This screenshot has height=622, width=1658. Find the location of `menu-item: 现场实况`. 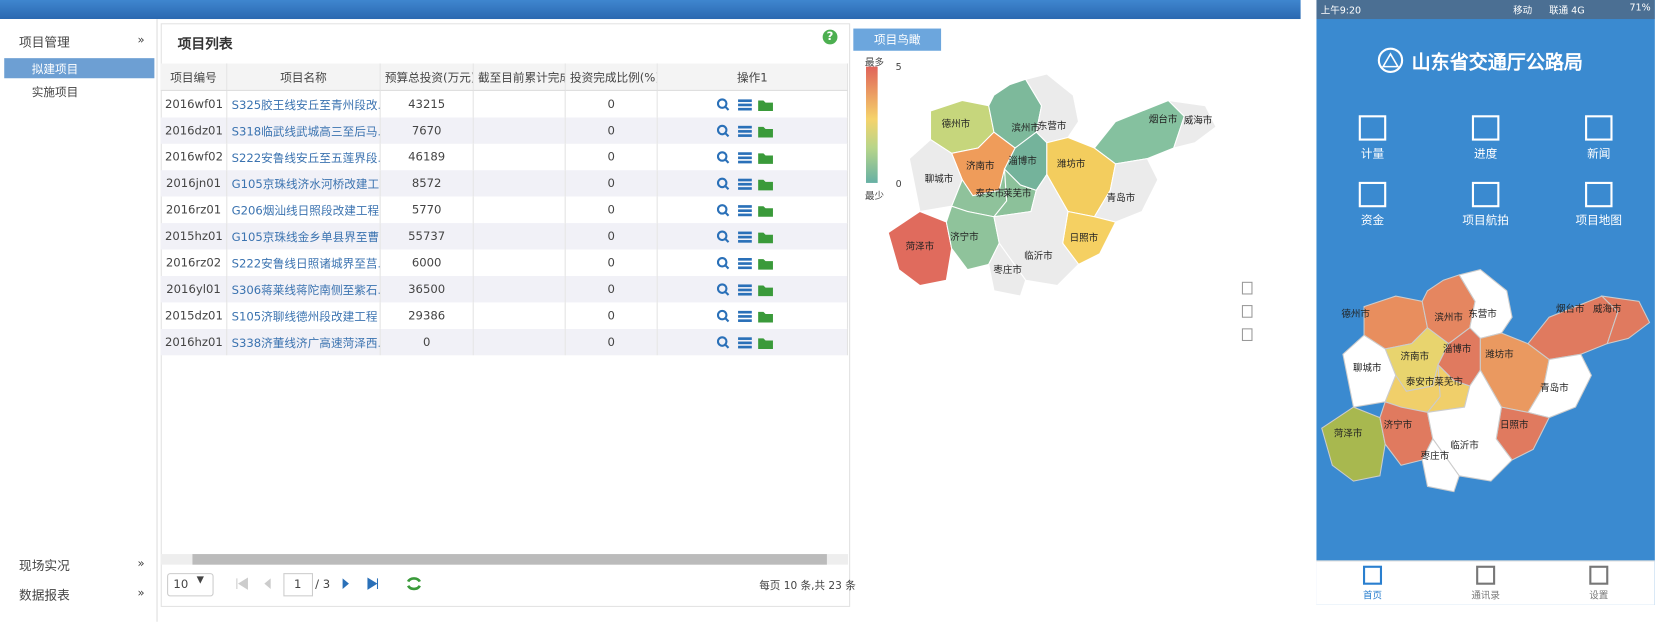

menu-item: 现场实况 is located at coordinates (44, 566).